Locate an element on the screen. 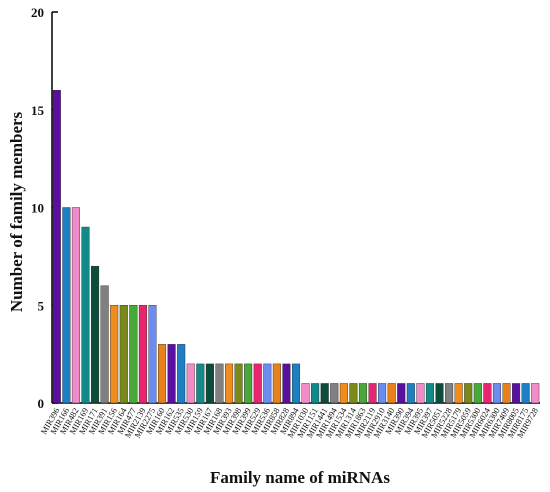 The height and width of the screenshot is (492, 550). y-axis-label: Number of family members is located at coordinates (16, 211).